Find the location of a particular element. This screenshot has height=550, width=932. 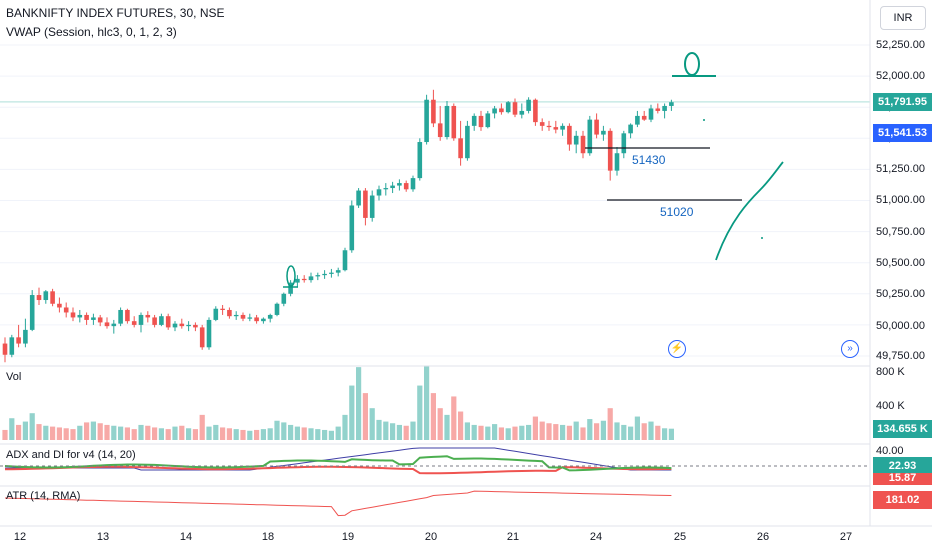

volume-label: Vol is located at coordinates (14, 377).